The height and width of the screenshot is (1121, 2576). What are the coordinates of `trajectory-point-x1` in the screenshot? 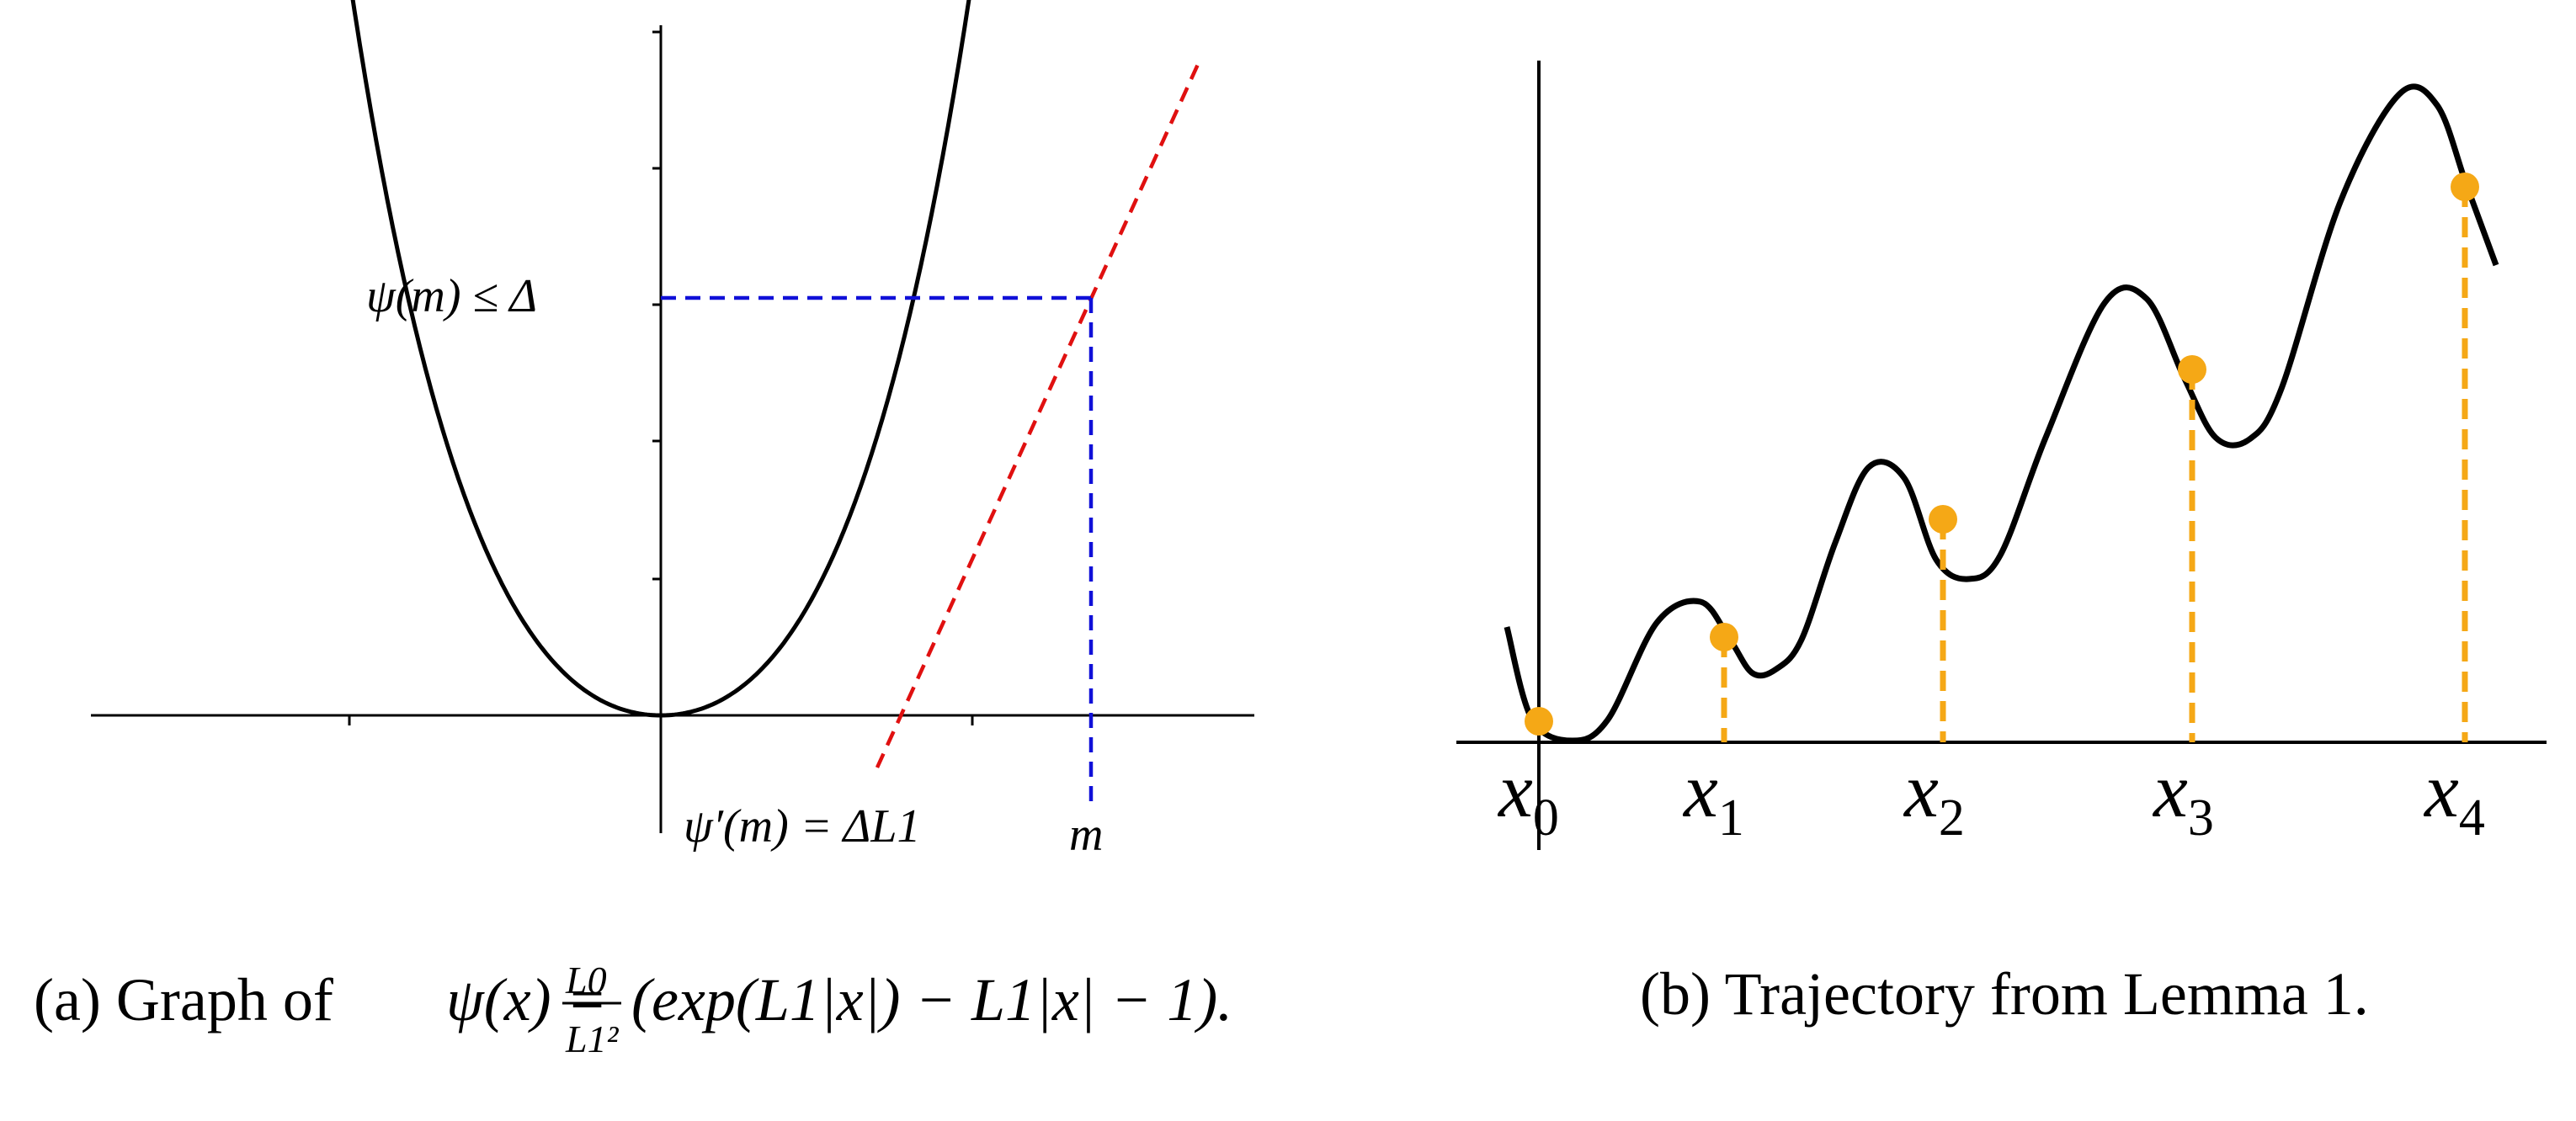 It's located at (1724, 637).